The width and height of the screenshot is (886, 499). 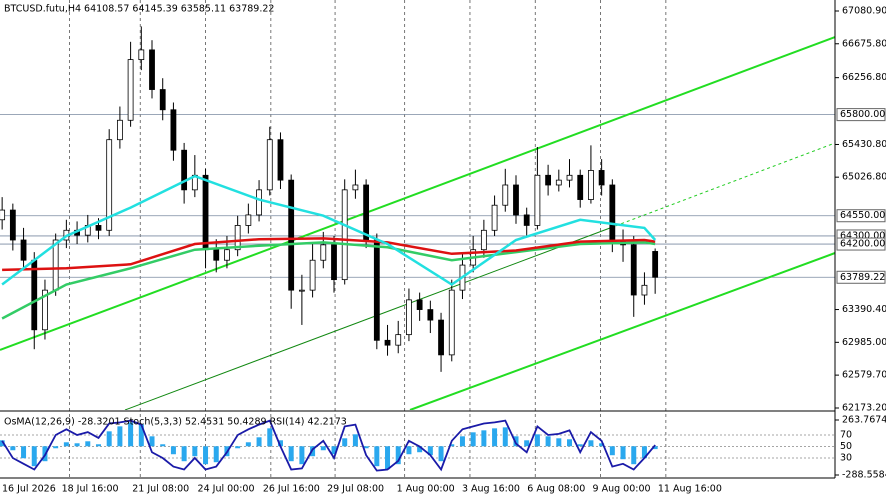 I want to click on x-tick-label: 1 Aug 00:00, so click(x=426, y=489).